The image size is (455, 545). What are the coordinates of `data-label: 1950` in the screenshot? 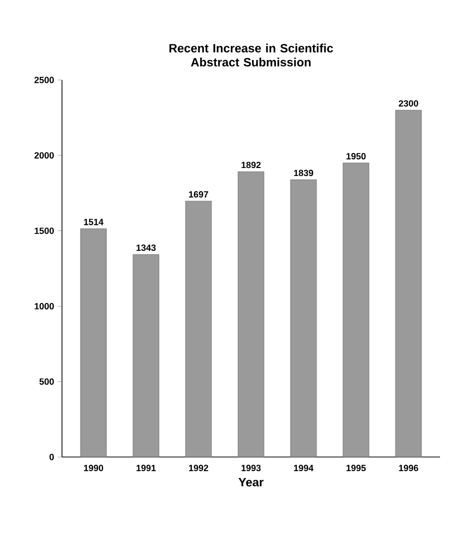 It's located at (356, 156).